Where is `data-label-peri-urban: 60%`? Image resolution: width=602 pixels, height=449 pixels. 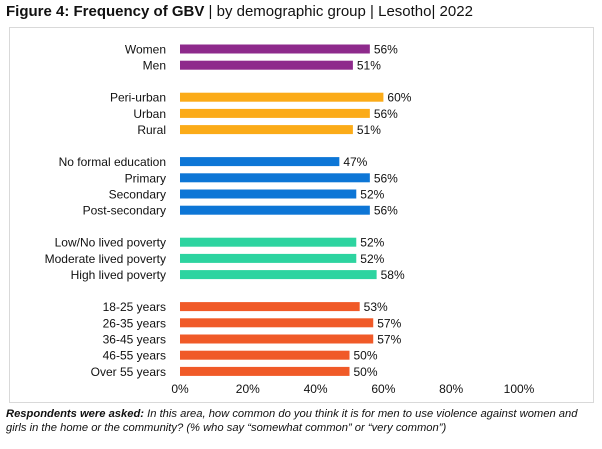 data-label-peri-urban: 60% is located at coordinates (399, 98).